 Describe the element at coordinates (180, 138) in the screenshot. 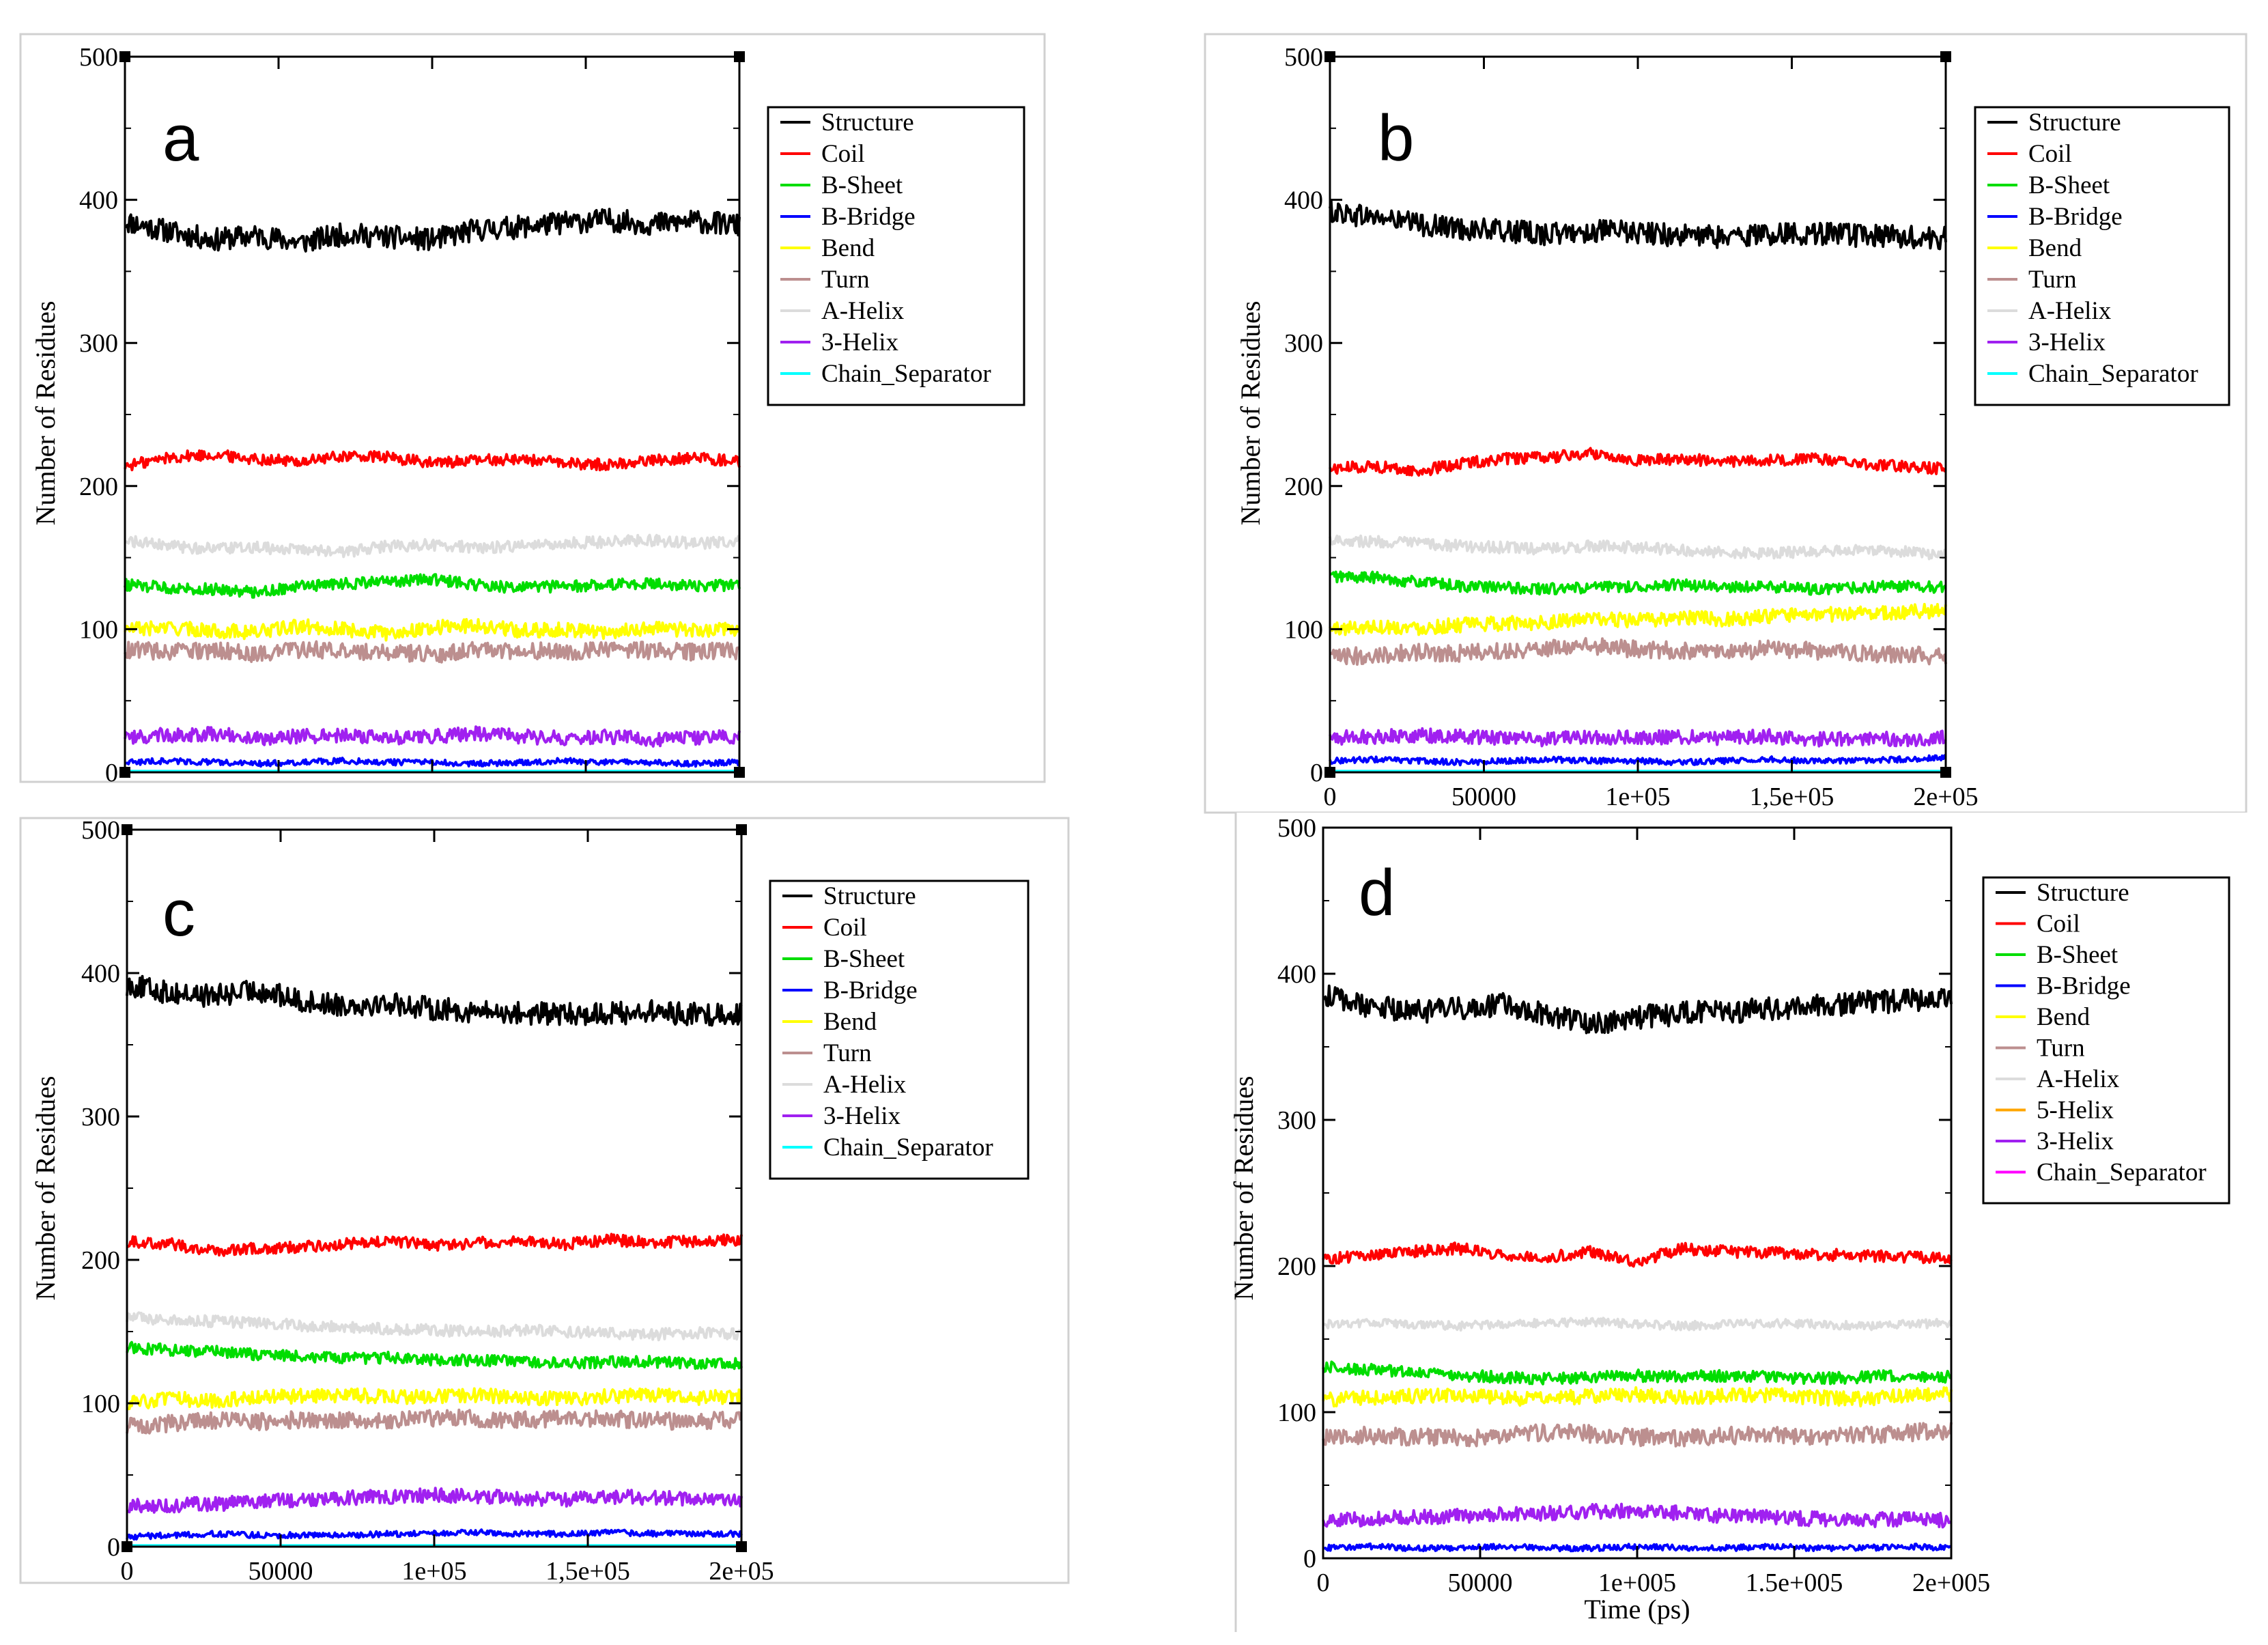

I see `panel-label: a` at that location.